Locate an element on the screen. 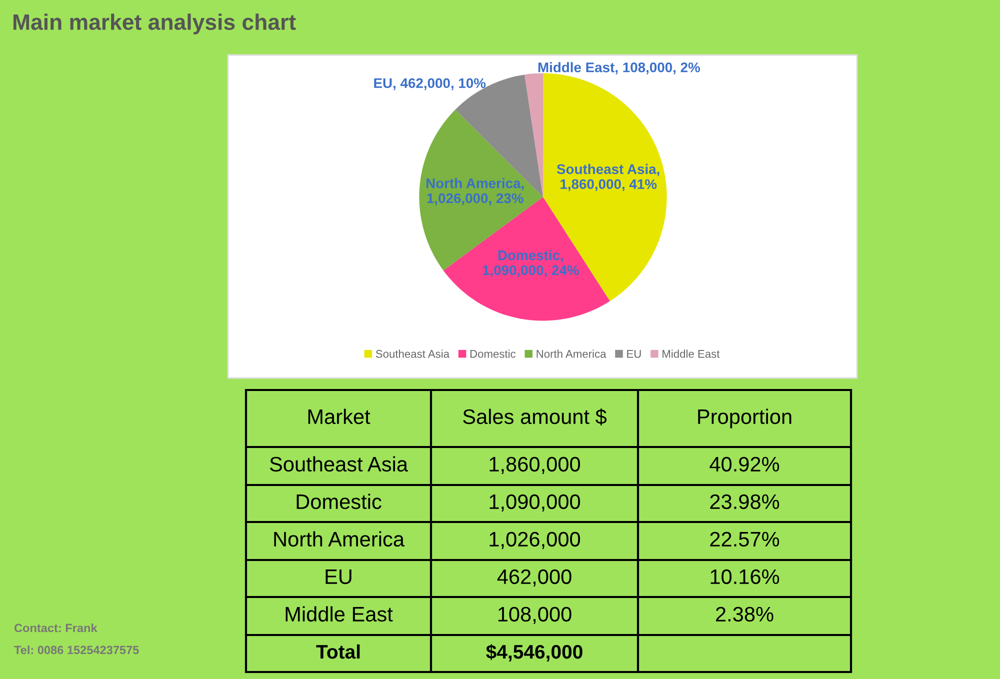  text: 1,860,000 is located at coordinates (535, 465).